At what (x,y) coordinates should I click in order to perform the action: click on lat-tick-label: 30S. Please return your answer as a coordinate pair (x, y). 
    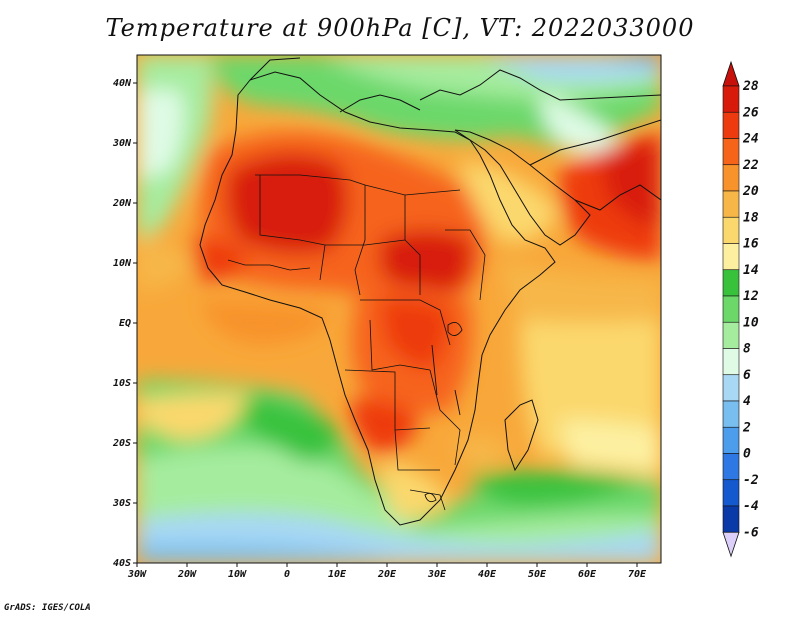
    Looking at the image, I should click on (121, 503).